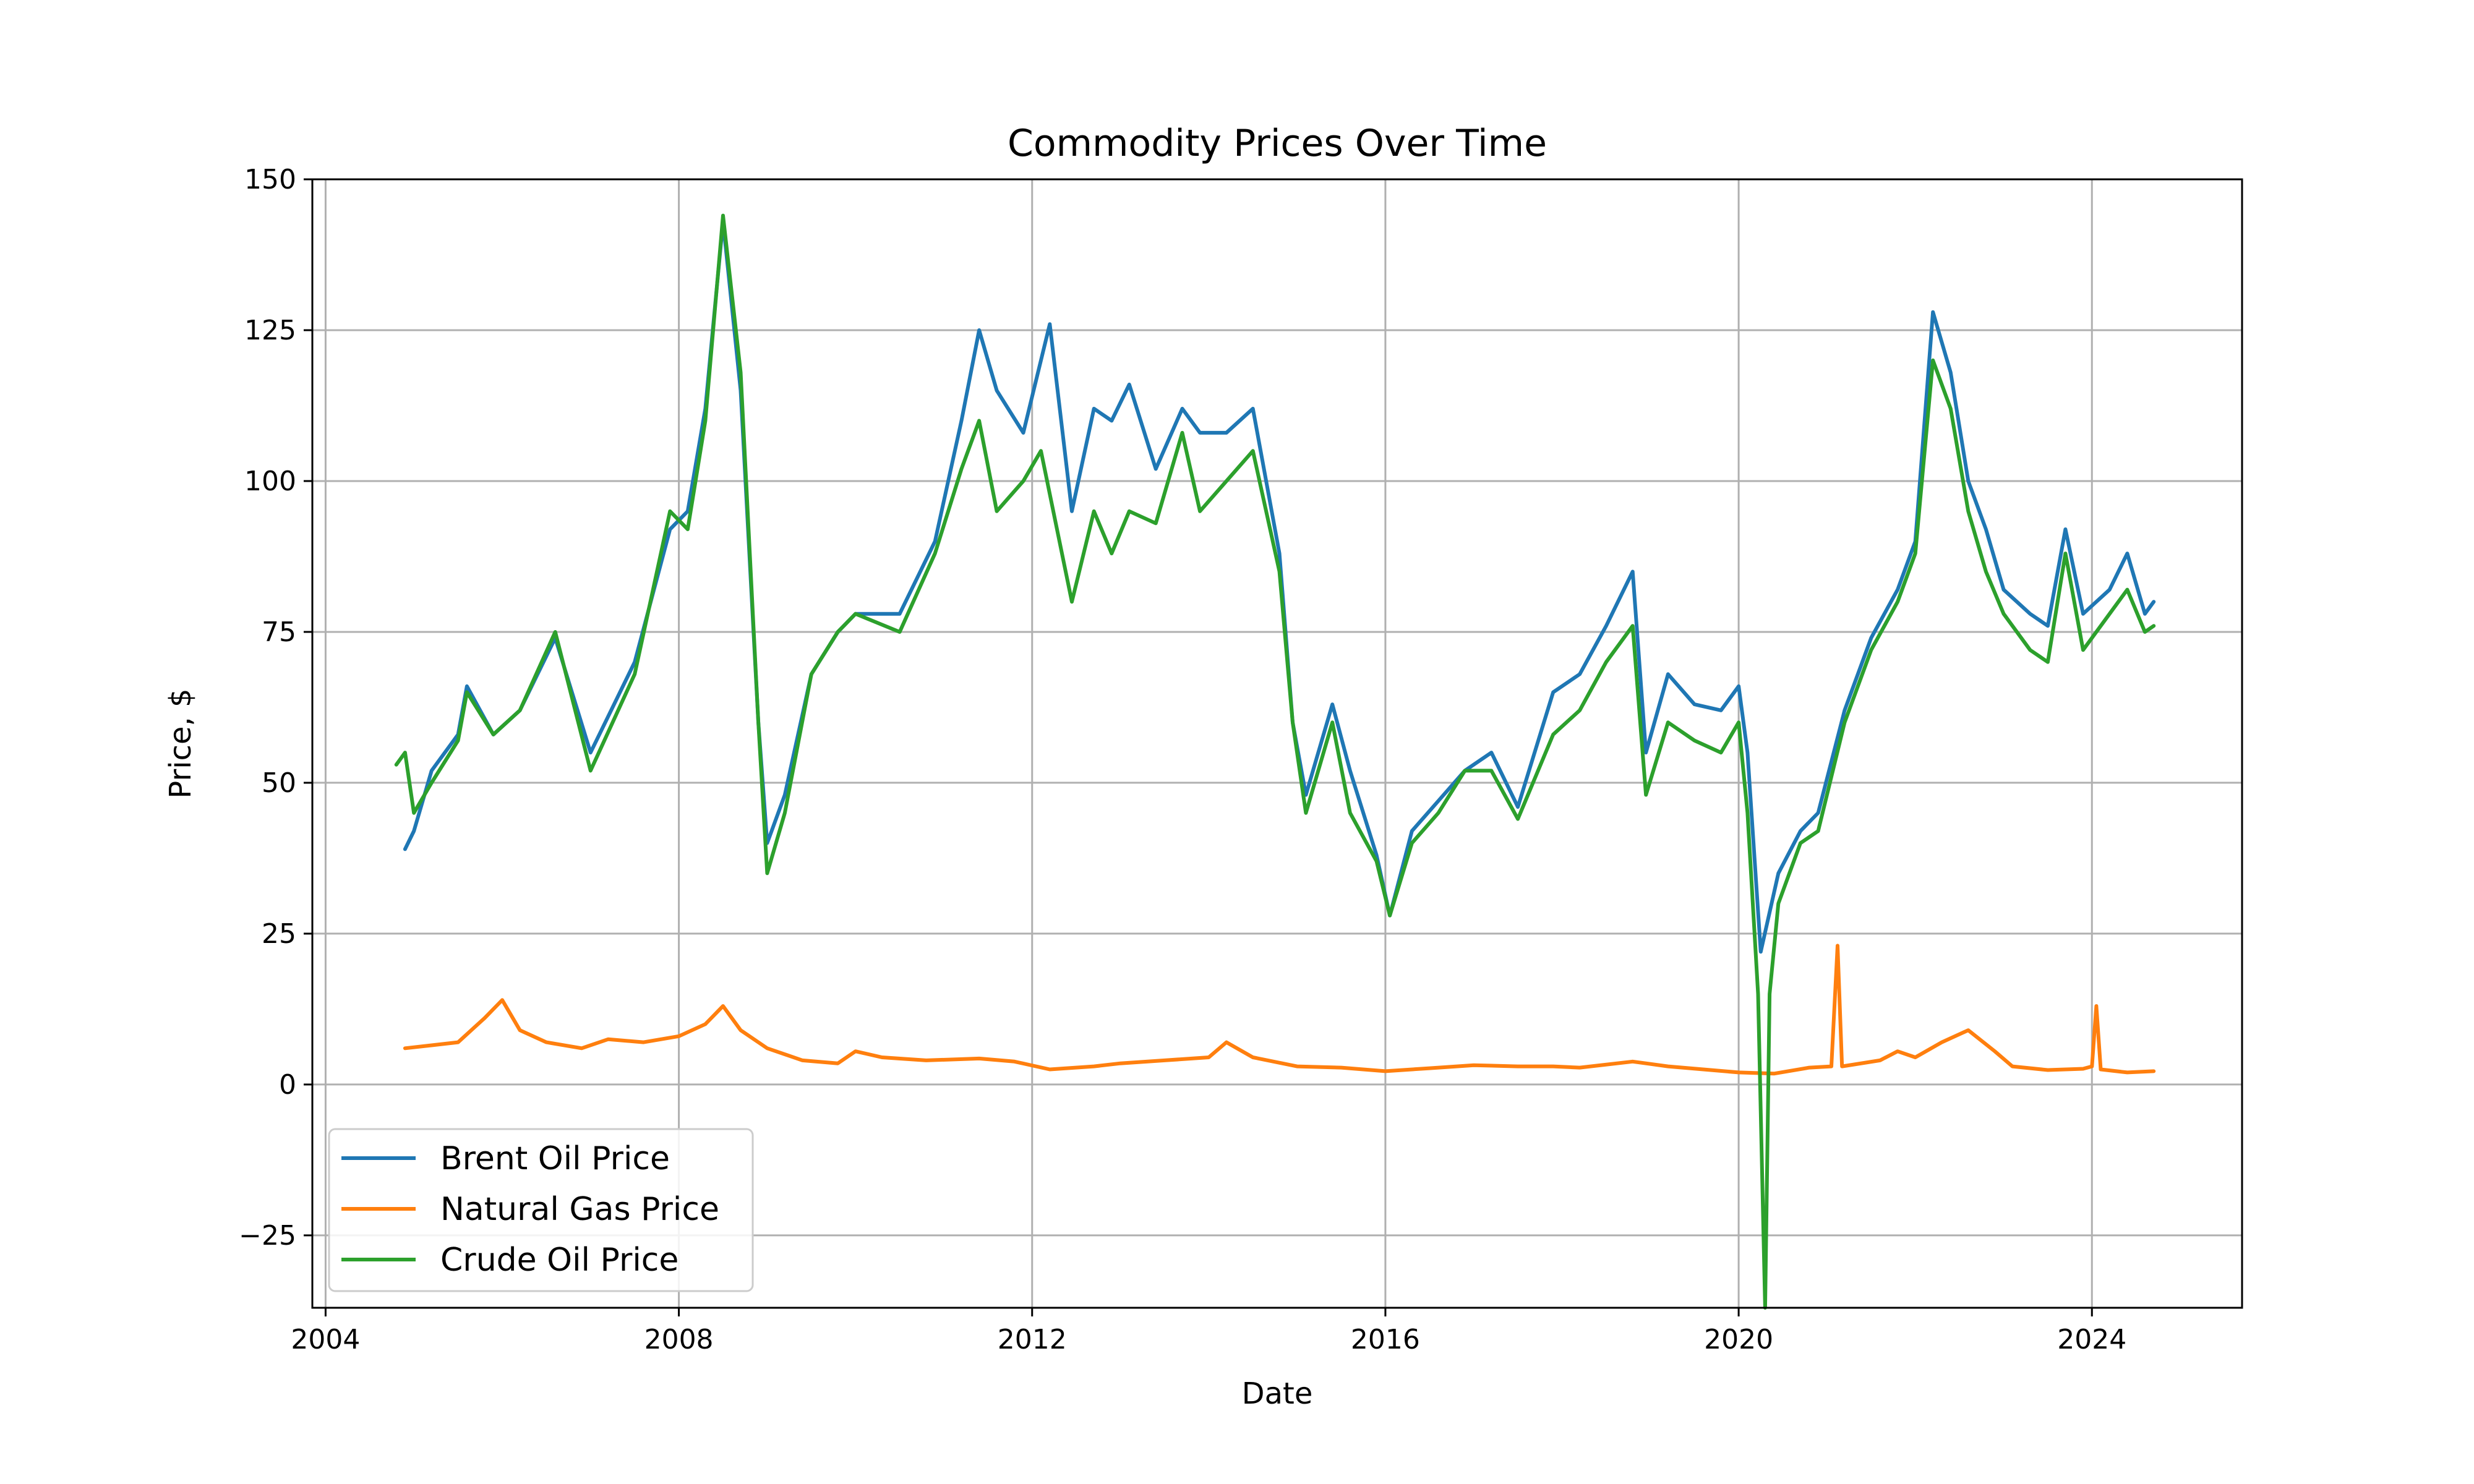 The image size is (2474, 1484). Describe the element at coordinates (555, 1158) in the screenshot. I see `legend-label-0: Brent Oil Price` at that location.